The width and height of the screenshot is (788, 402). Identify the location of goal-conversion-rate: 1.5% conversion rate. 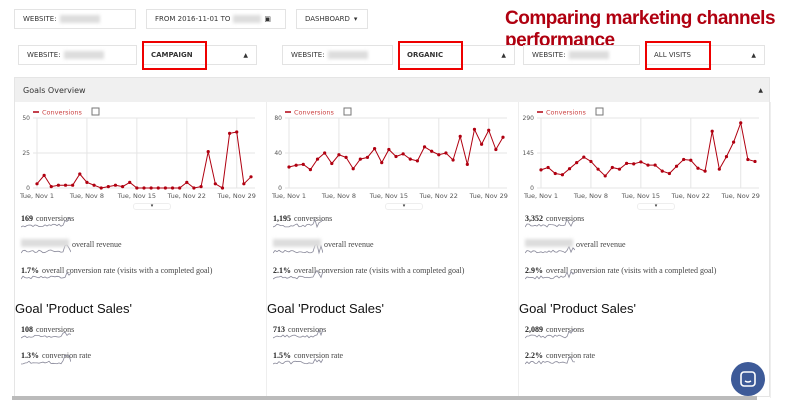
(393, 356).